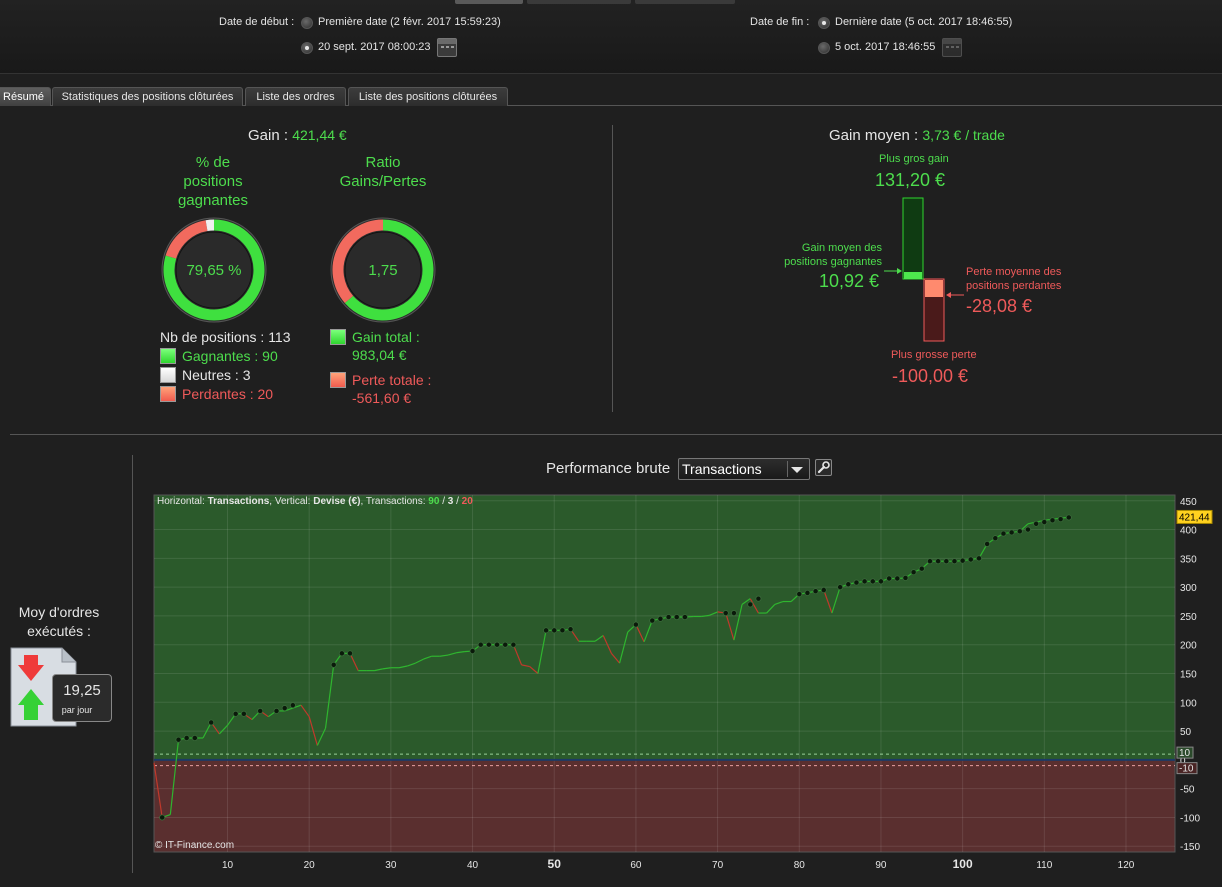  I want to click on y-tick-label: 400, so click(1188, 531).